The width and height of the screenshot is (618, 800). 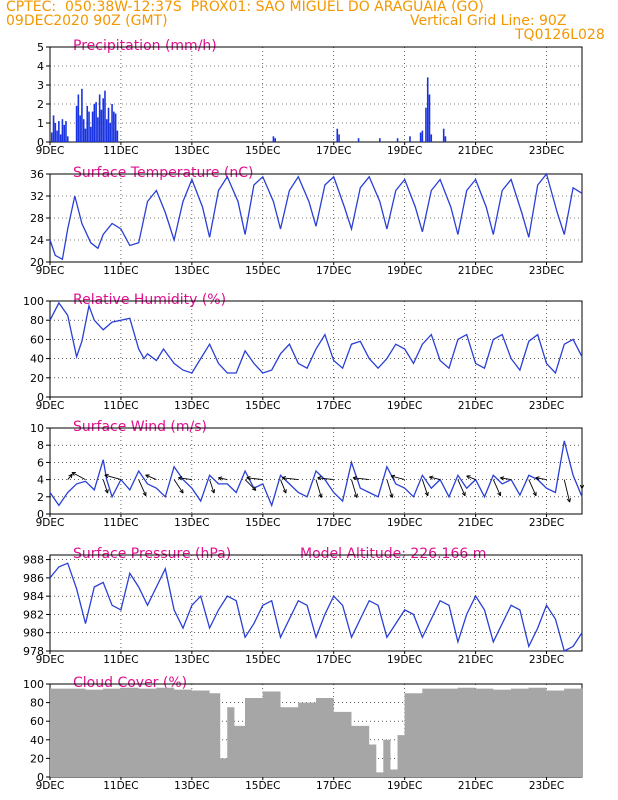 I want to click on rh-ytick-label: 100, so click(x=33, y=301).